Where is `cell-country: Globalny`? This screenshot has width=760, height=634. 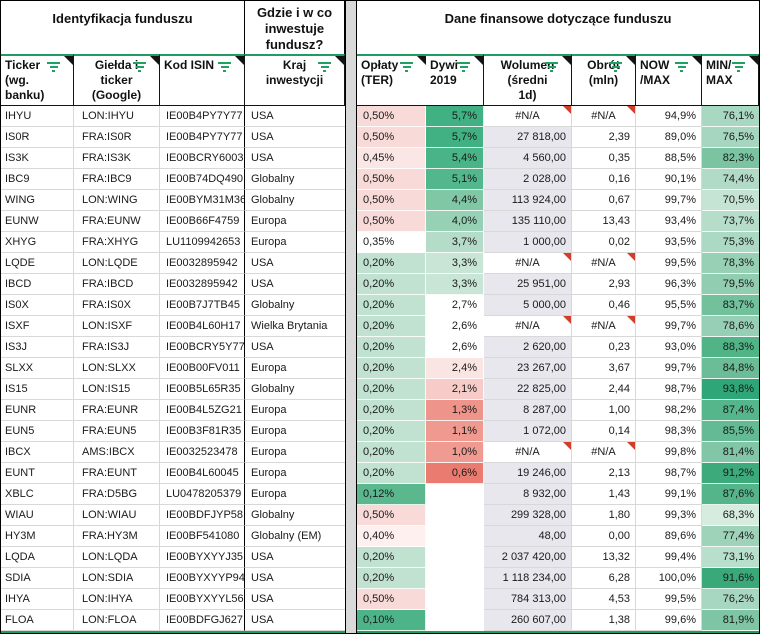
cell-country: Globalny is located at coordinates (295, 305).